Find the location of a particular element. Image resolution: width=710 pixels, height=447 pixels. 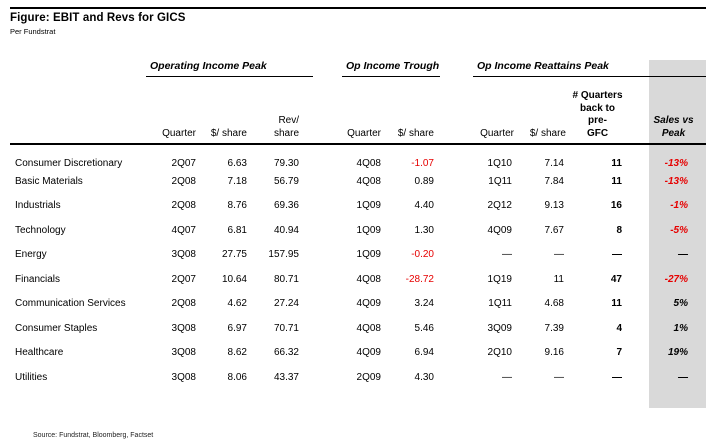

reattain-quarter-cell: 2Q10 is located at coordinates (499, 353).